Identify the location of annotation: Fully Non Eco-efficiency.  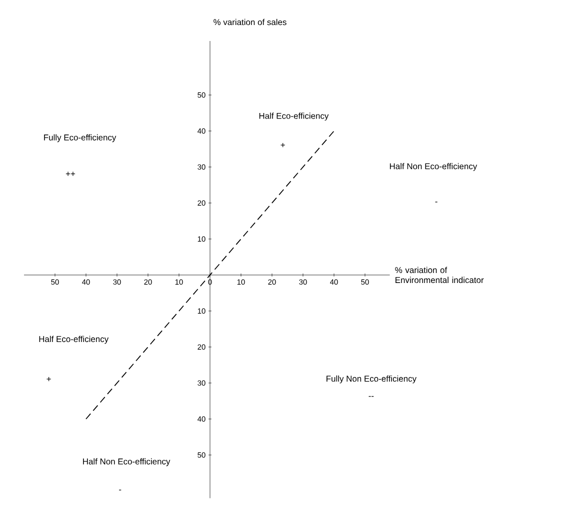
(371, 379).